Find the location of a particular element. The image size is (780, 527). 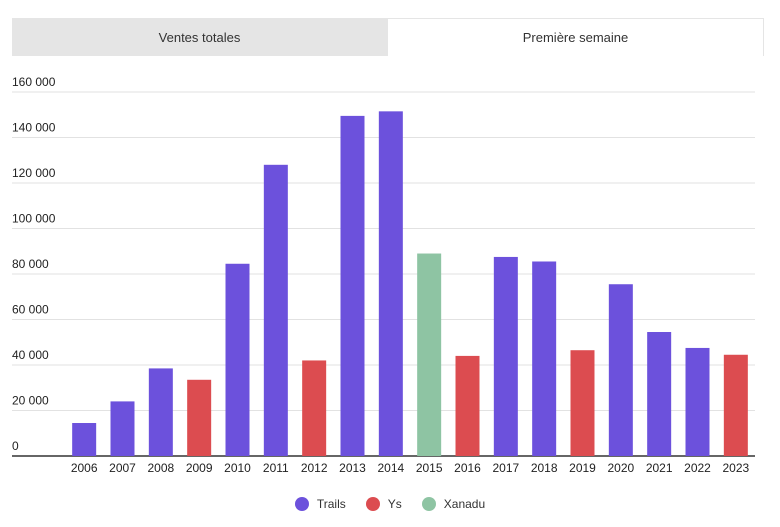

bar-2014 is located at coordinates (390, 284).